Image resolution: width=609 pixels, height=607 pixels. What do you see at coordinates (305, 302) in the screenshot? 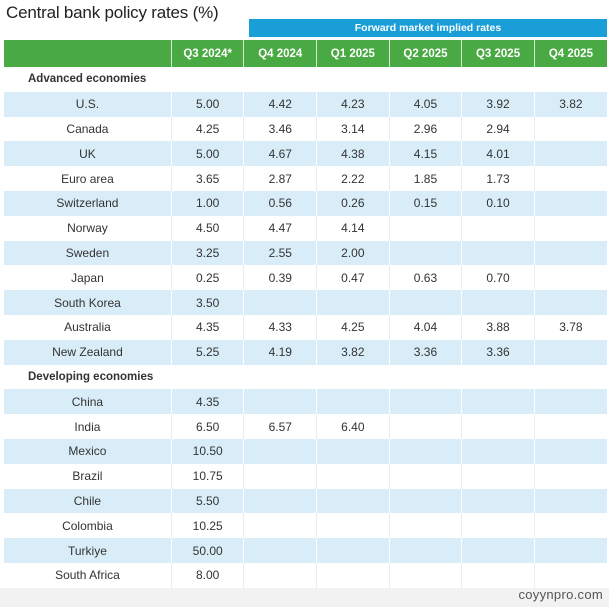
I see `table-row: South Korea 3.50` at bounding box center [305, 302].